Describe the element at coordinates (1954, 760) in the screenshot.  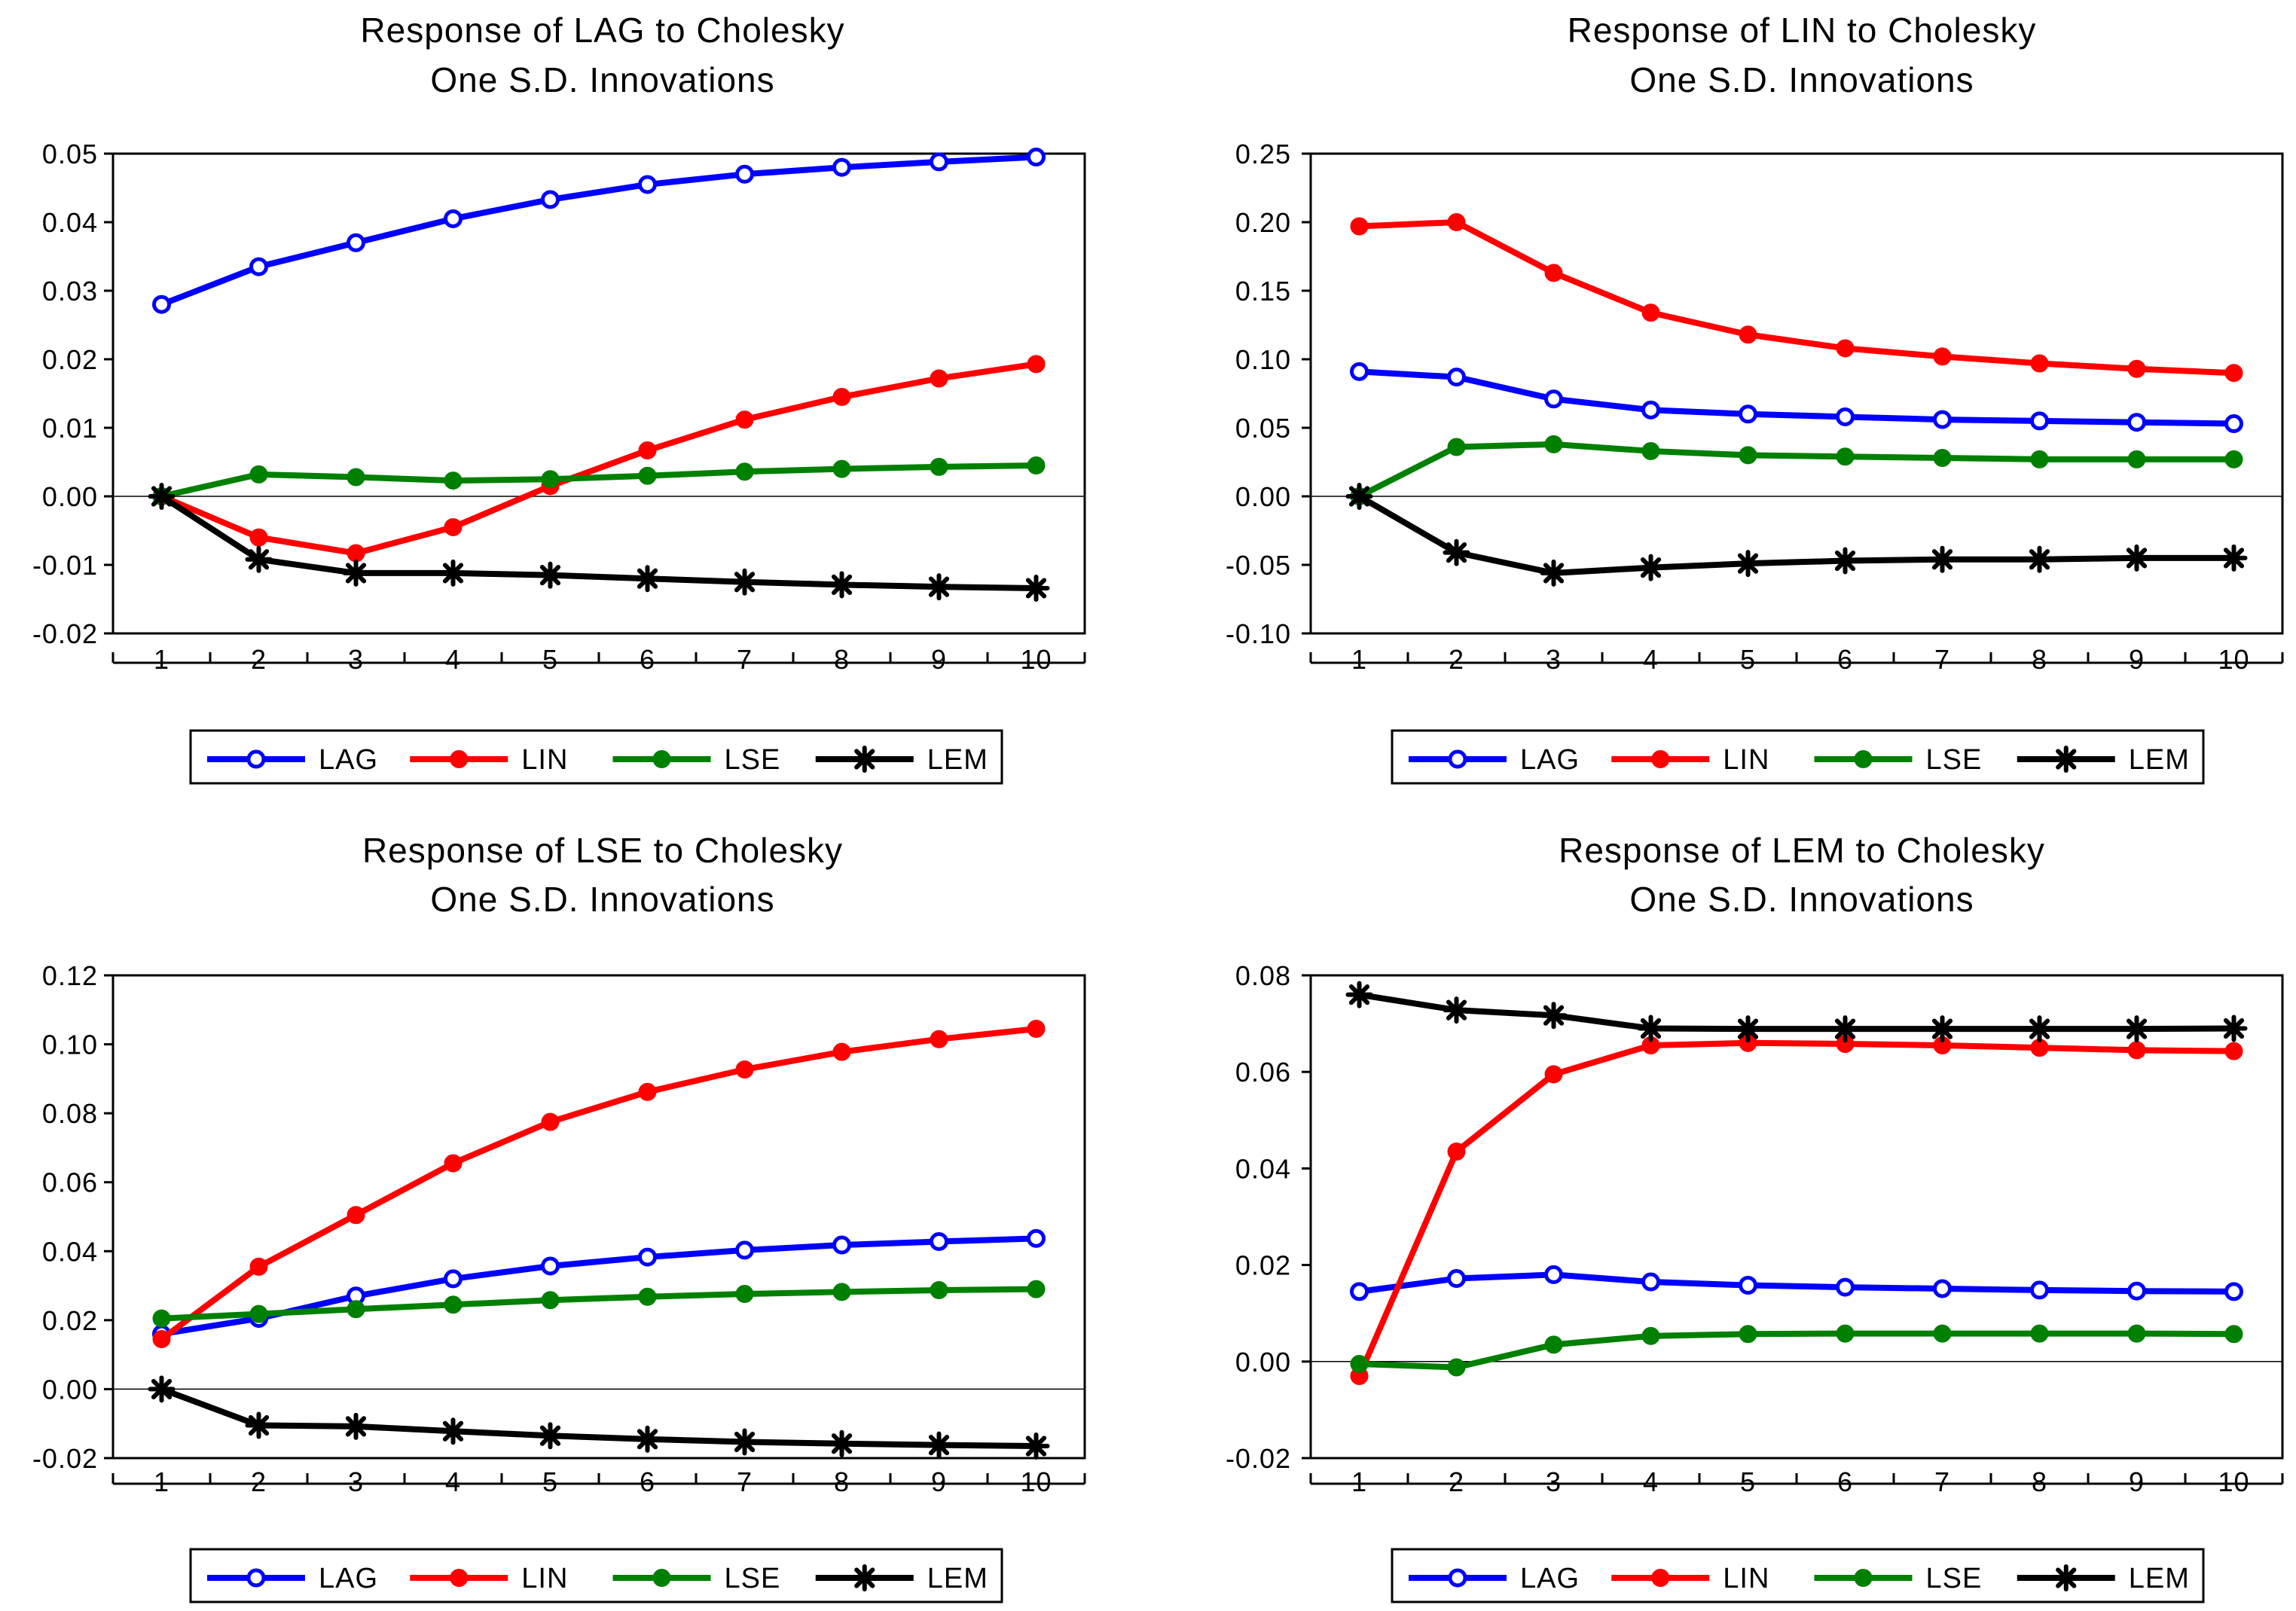
I see `legend-label: LSE` at that location.